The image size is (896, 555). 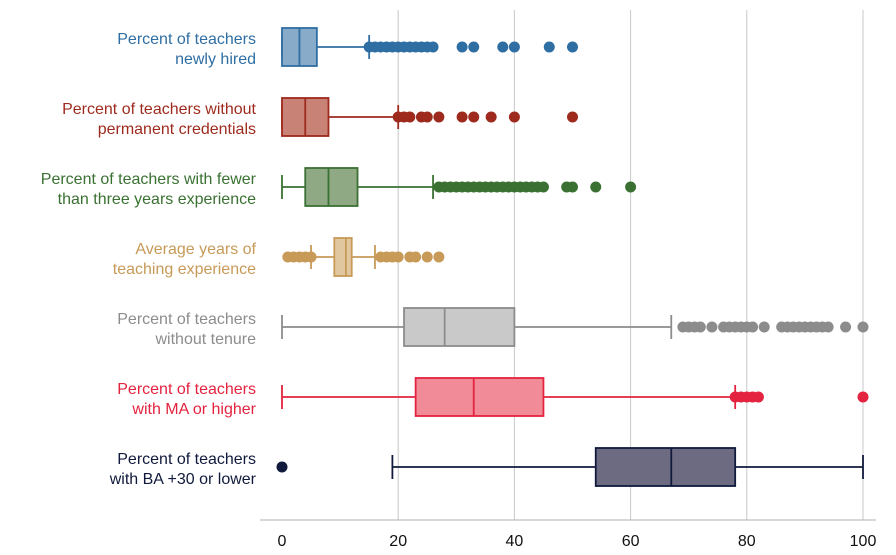 What do you see at coordinates (149, 179) in the screenshot?
I see `category-label-line: Percent of teachers with fewer` at bounding box center [149, 179].